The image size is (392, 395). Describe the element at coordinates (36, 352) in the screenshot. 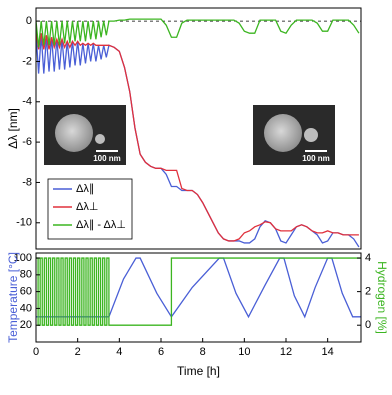

I see `x-tick-label: 0` at that location.